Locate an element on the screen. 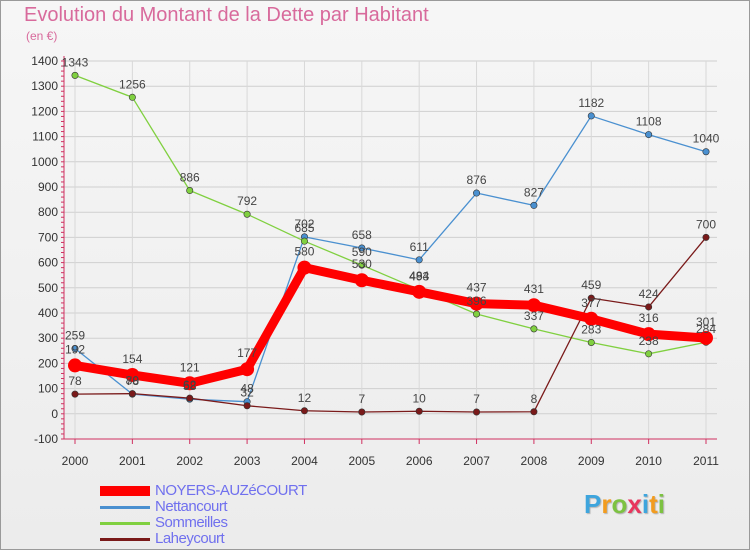 The image size is (750, 550). data-label: 377 is located at coordinates (591, 303).